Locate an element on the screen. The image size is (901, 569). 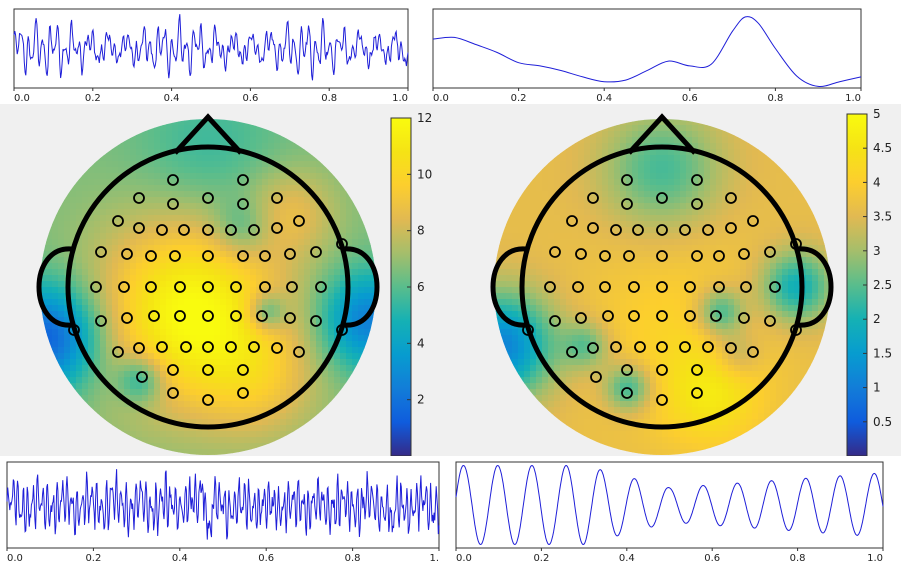
trace-bottom-left-svg: 0.0 0.2 0.4 0.6 0.8 1. is located at coordinates (223, 512).